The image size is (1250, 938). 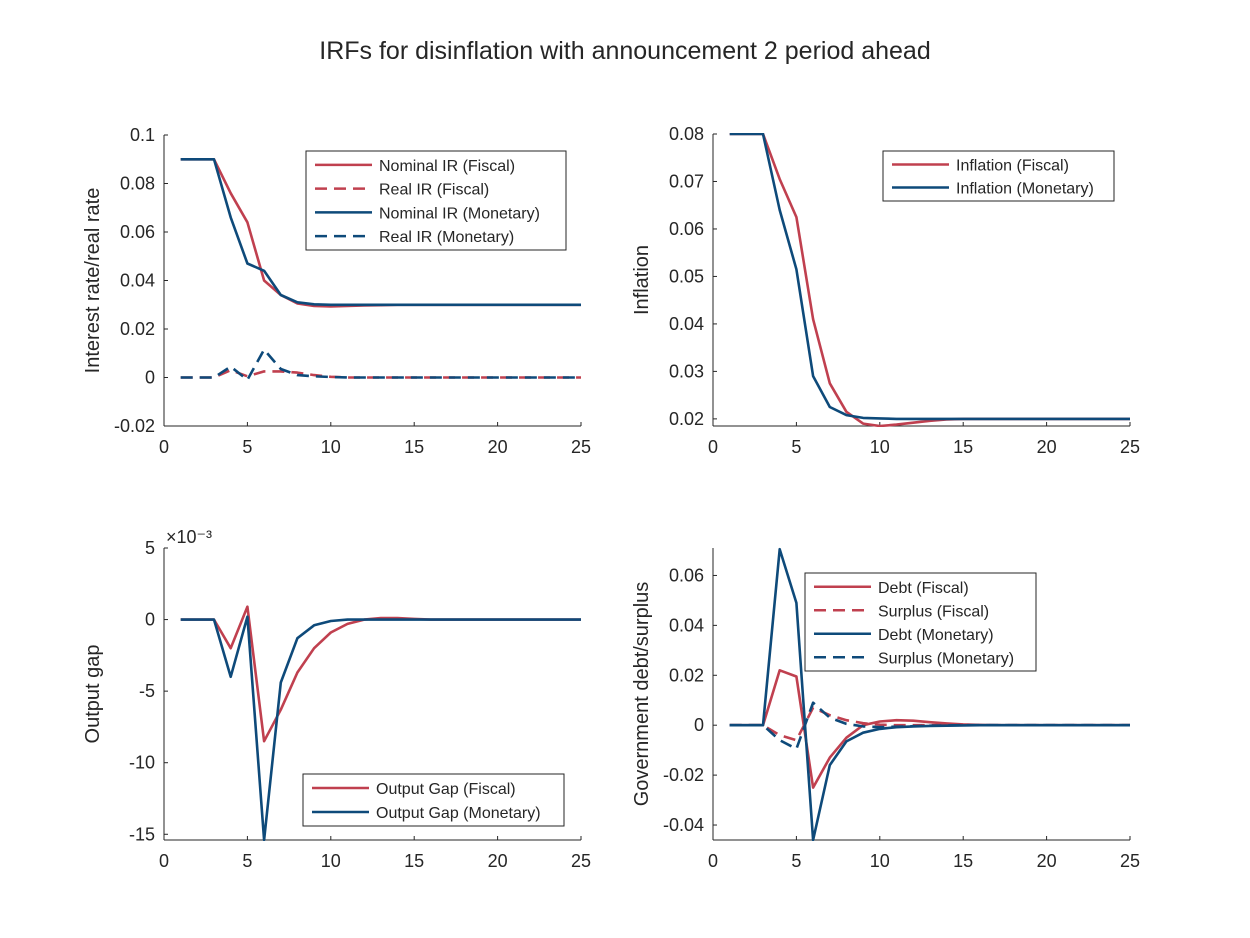 What do you see at coordinates (683, 825) in the screenshot?
I see `y-tick-label: -0.04` at bounding box center [683, 825].